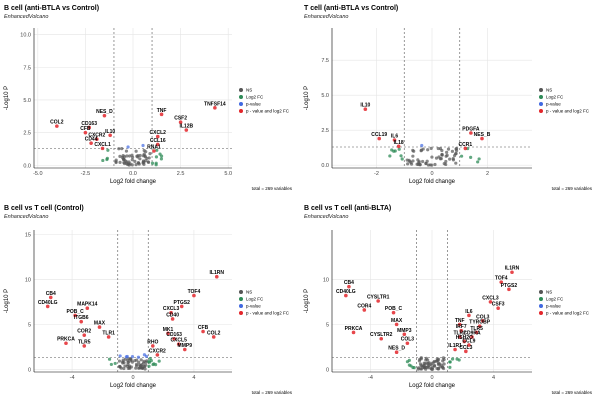 This screenshot has height=400, width=600. I want to click on gene-label: CYSLTR1, so click(378, 298).